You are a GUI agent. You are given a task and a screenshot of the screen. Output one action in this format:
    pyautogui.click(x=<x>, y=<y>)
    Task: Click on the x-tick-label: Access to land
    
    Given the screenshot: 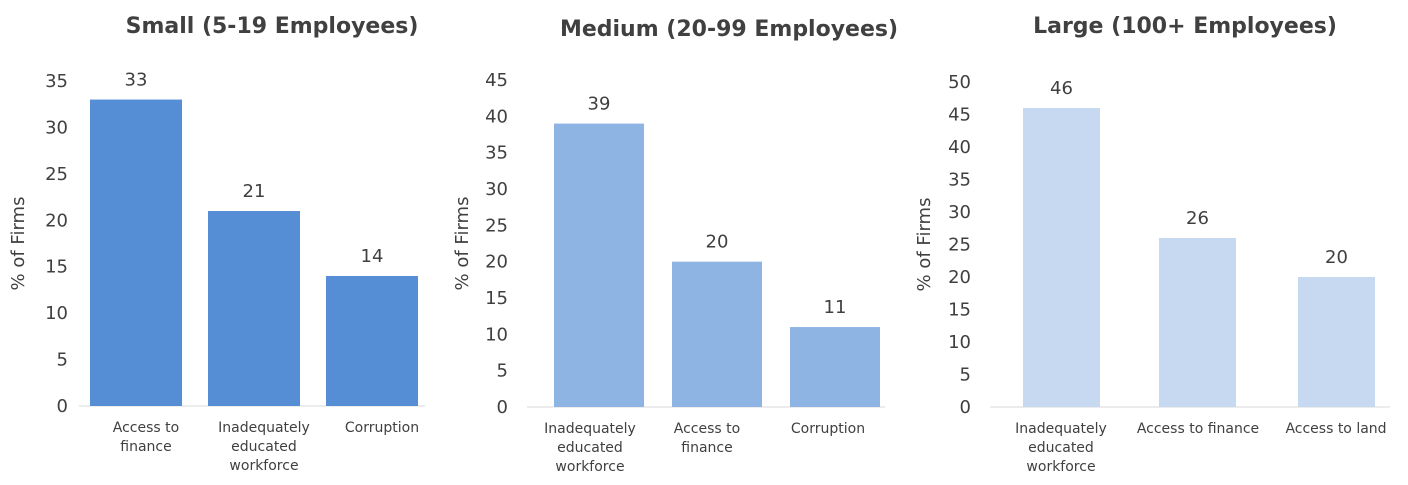 What is the action you would take?
    pyautogui.click(x=1335, y=429)
    